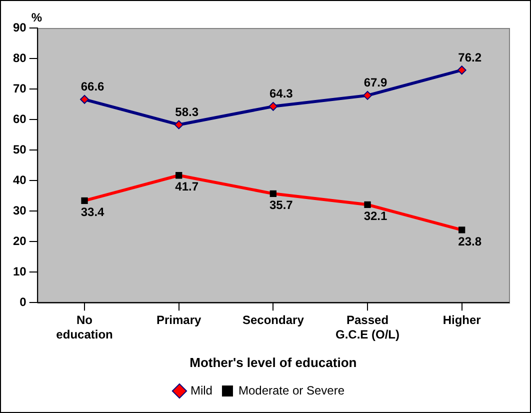  Describe the element at coordinates (36, 17) in the screenshot. I see `y-axis-title: %` at that location.